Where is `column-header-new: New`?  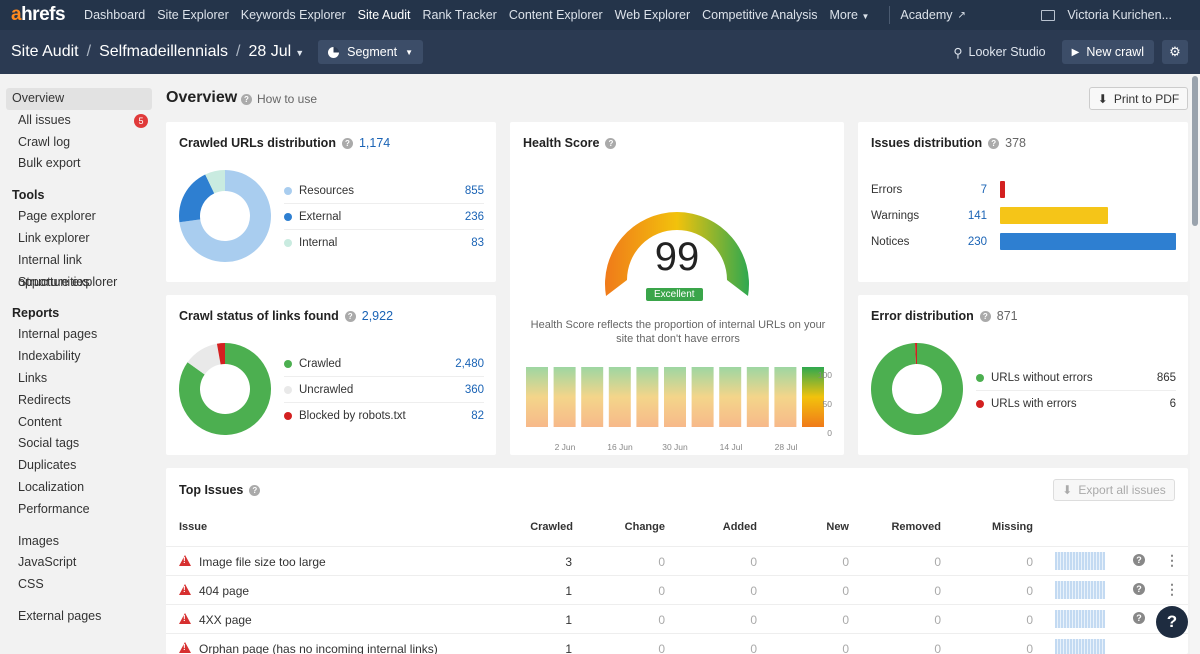
column-header-new: New is located at coordinates (837, 527).